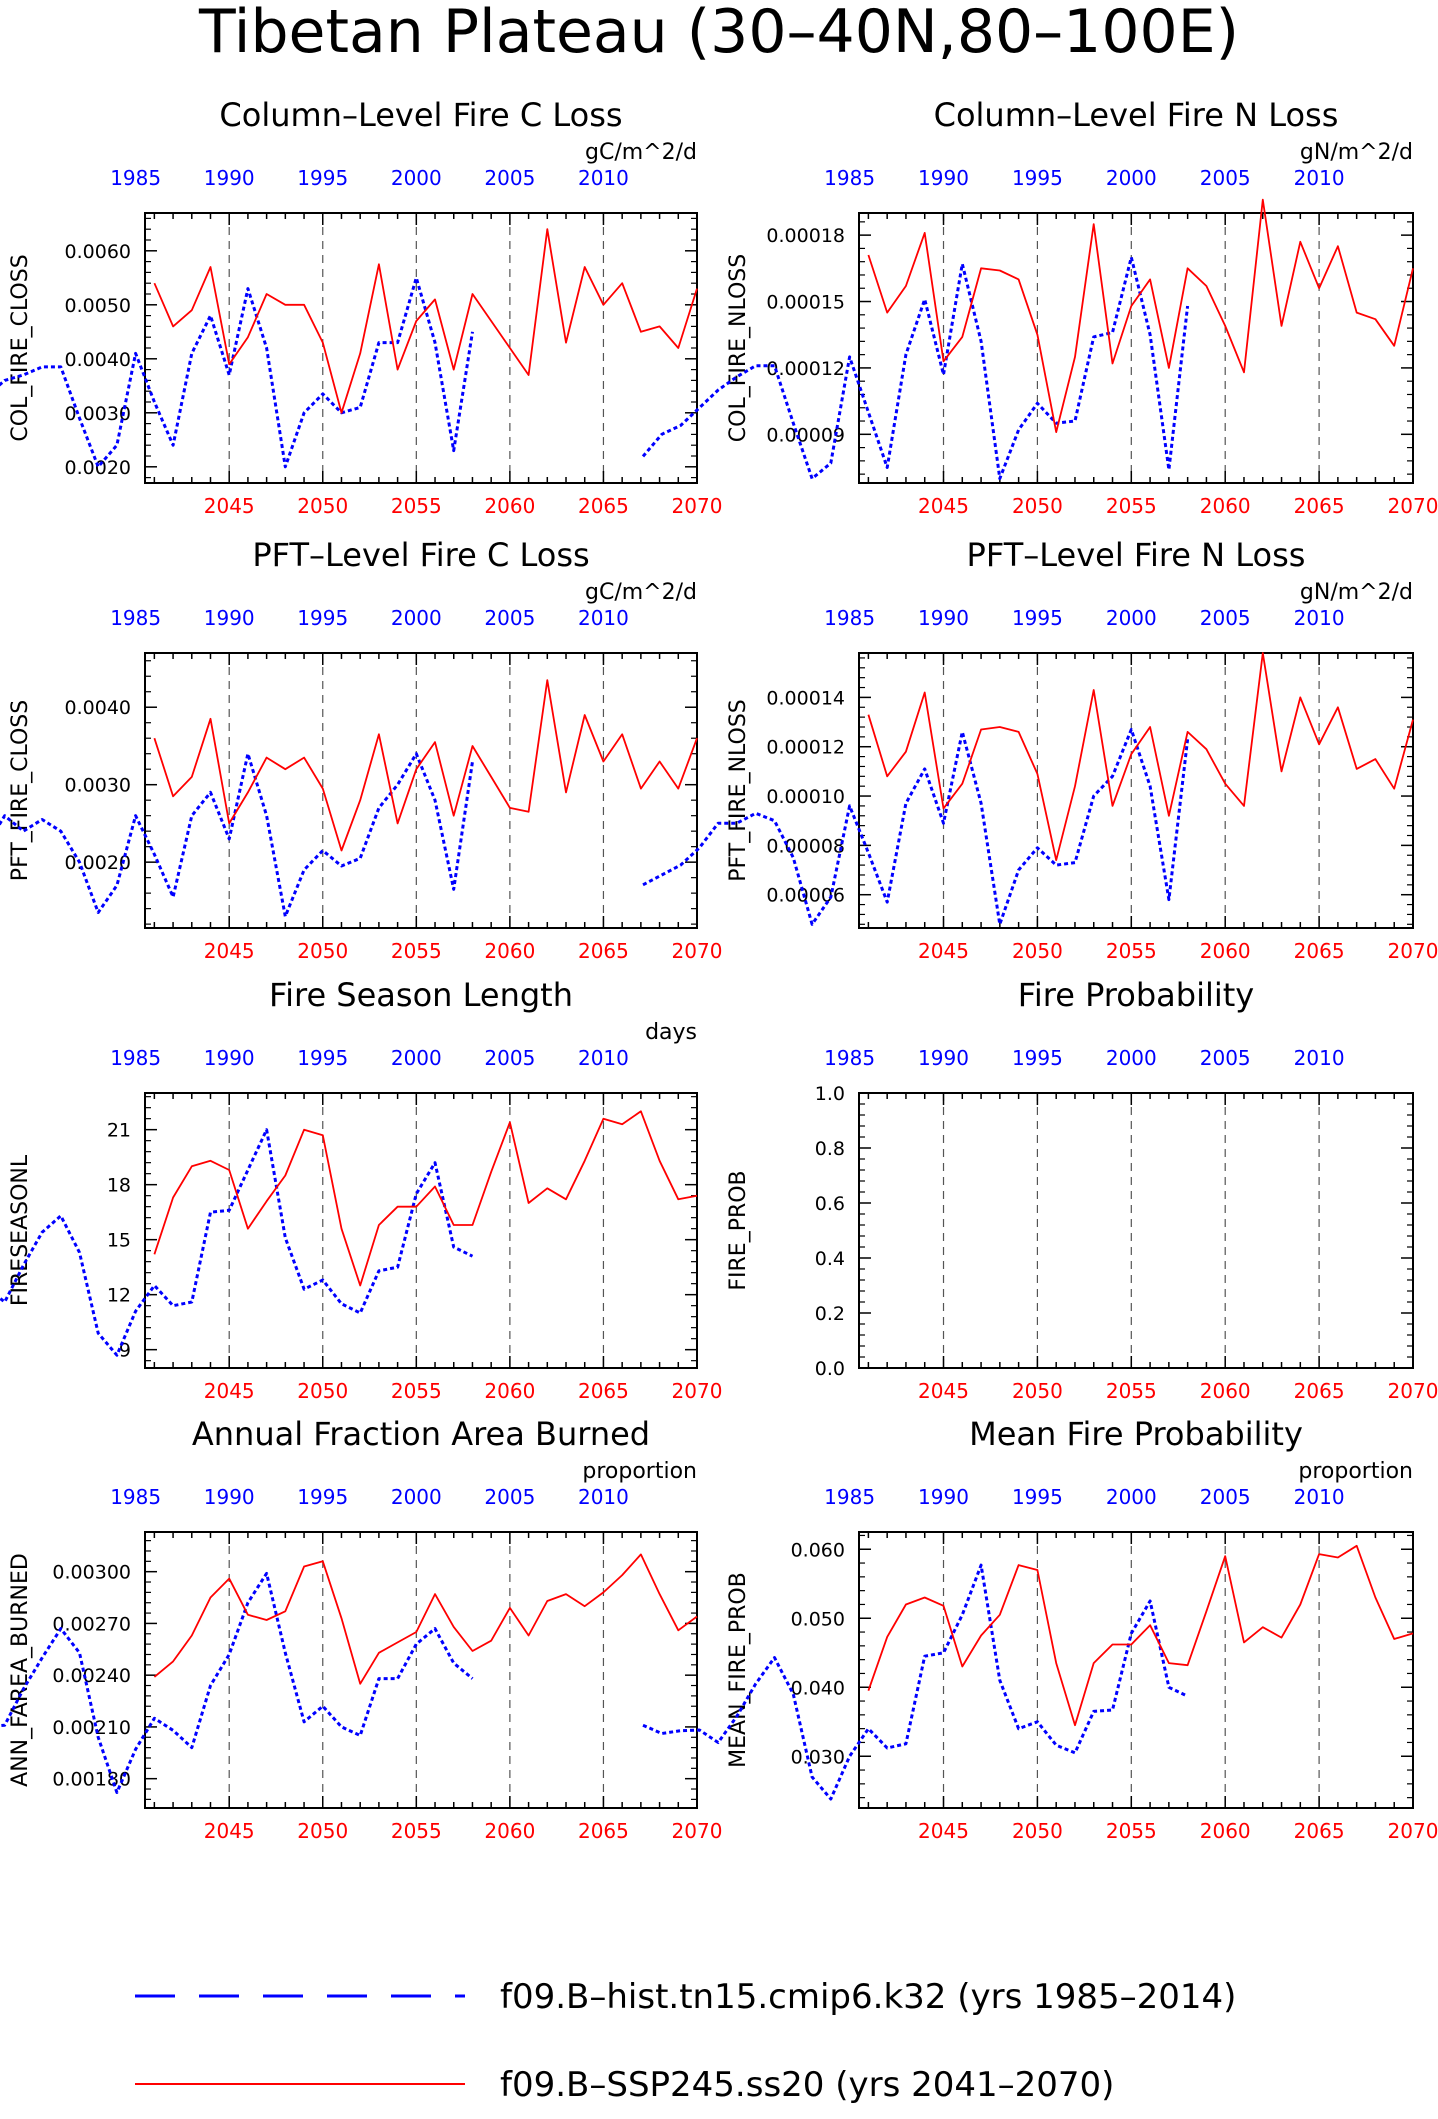  I want to click on y-tick-label: 1.0, so click(830, 1094).